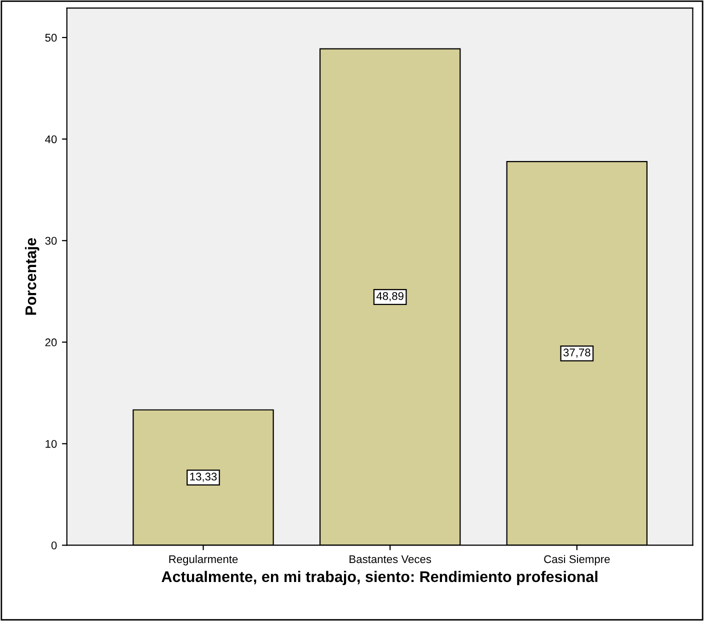 This screenshot has height=621, width=704. Describe the element at coordinates (54, 546) in the screenshot. I see `y-tick-label: 0` at that location.